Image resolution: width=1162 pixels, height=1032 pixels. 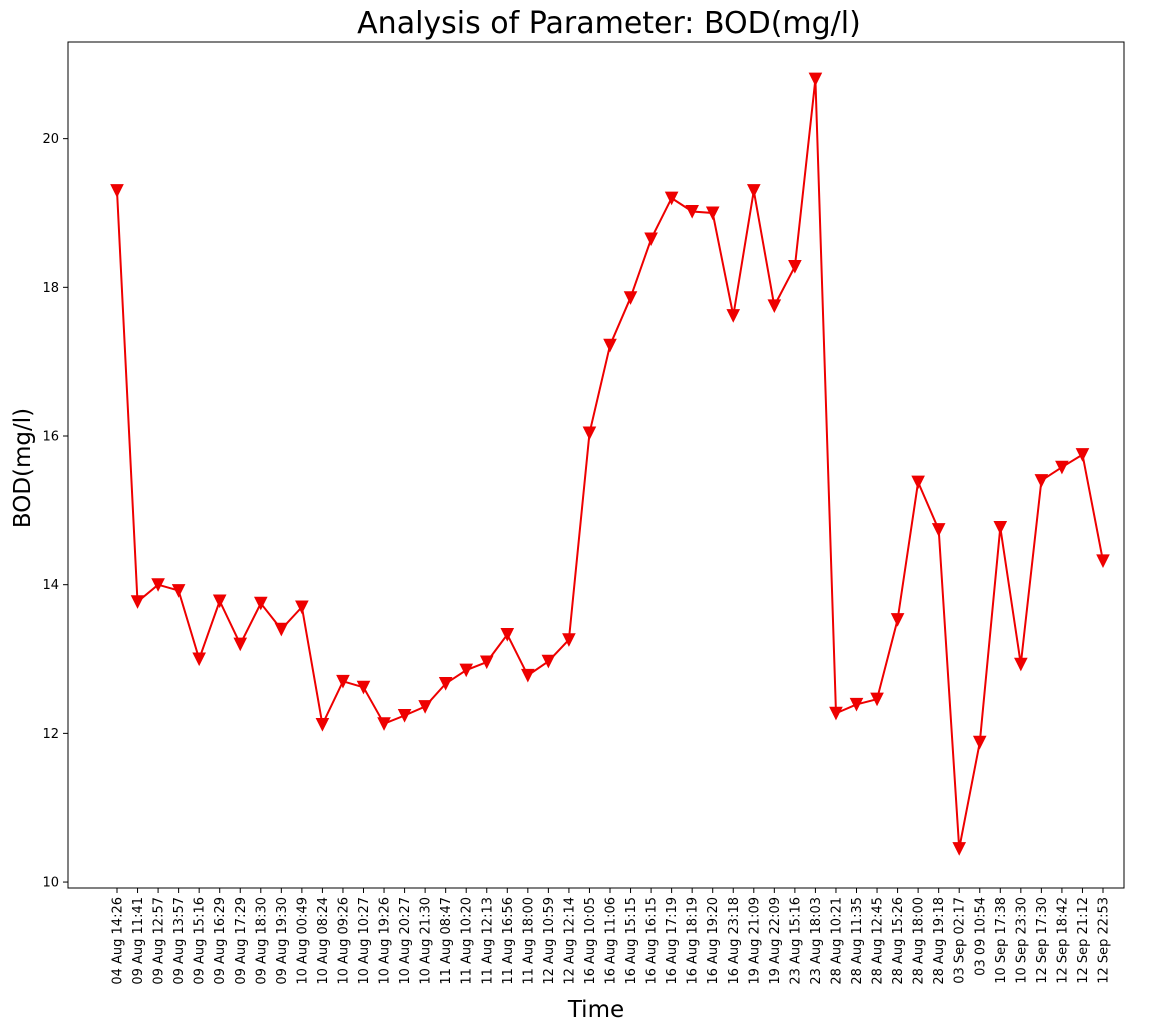 What do you see at coordinates (302, 941) in the screenshot?
I see `x-tick-label: 10 Aug 00:49` at bounding box center [302, 941].